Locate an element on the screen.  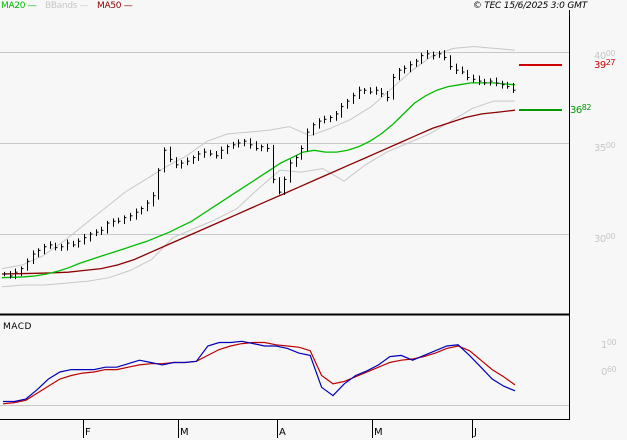
resistance-label-sup: 27 is located at coordinates (610, 62).